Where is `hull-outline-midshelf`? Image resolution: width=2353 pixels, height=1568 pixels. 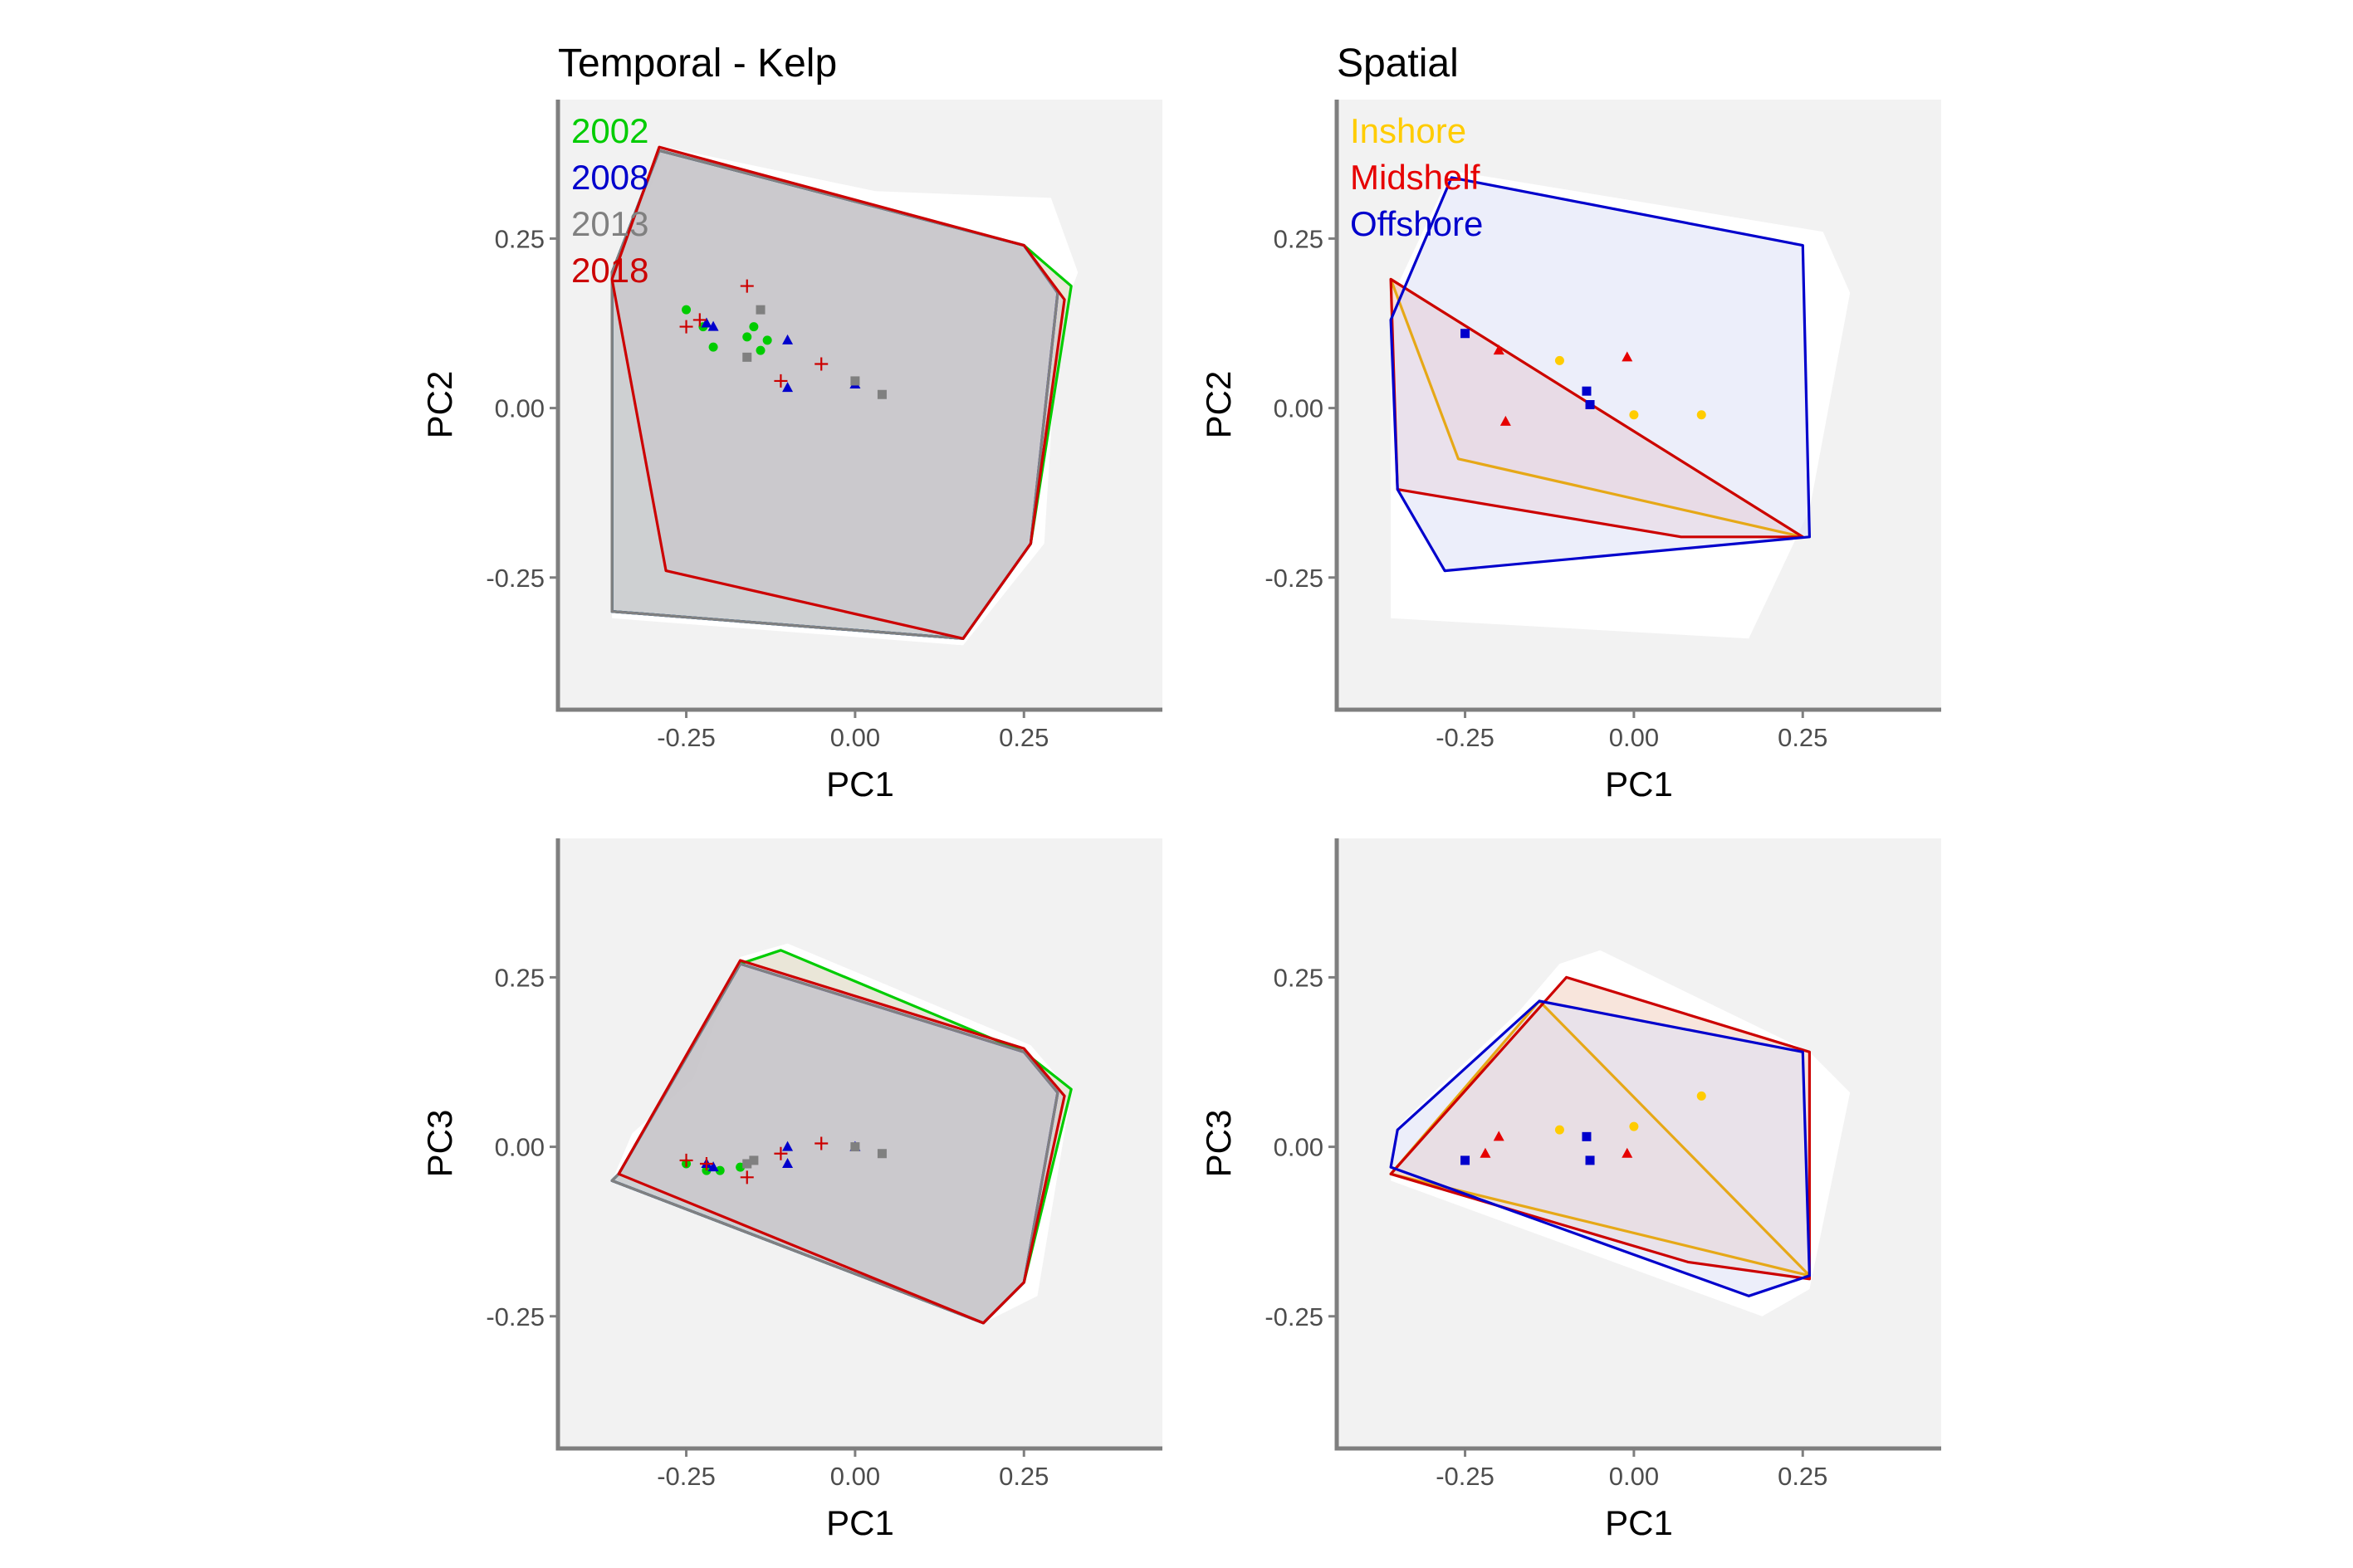
hull-outline-midshelf is located at coordinates (1600, 1128).